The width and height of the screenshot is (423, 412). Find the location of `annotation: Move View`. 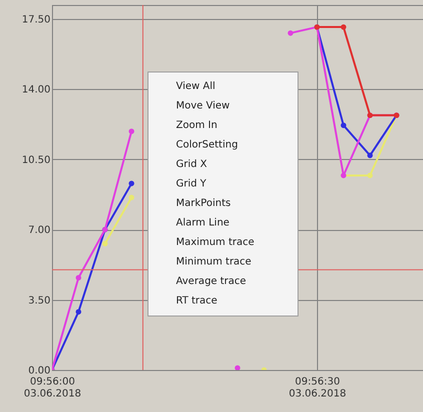

annotation: Move View is located at coordinates (203, 106).